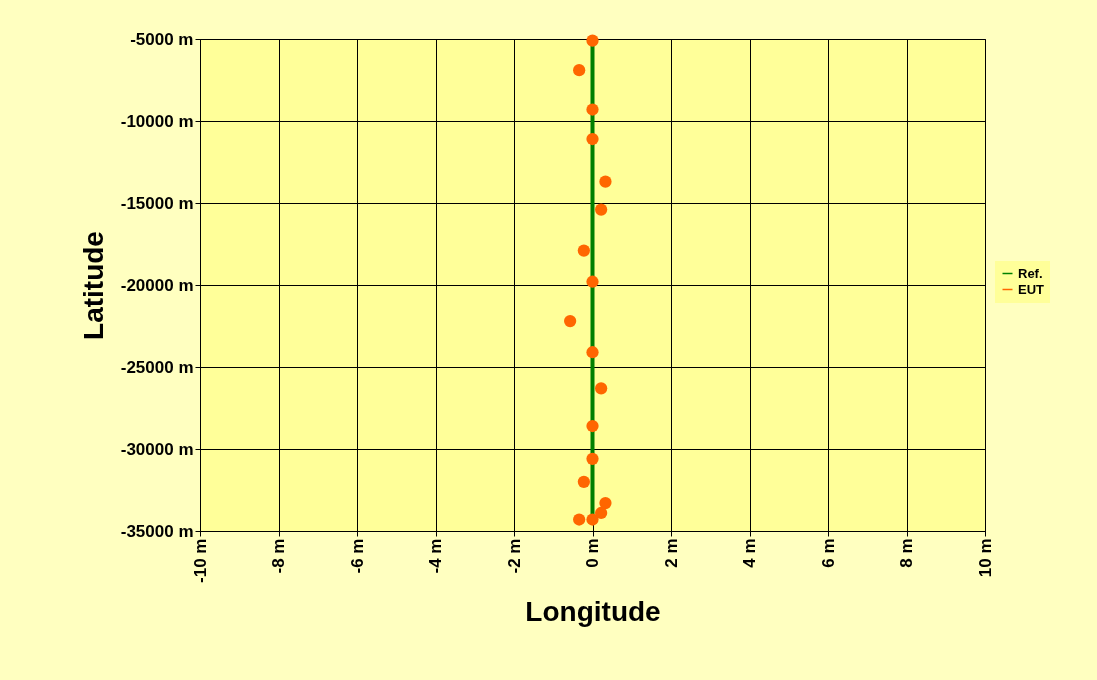 The image size is (1097, 680). Describe the element at coordinates (157, 531) in the screenshot. I see `y-tick-label: -35000 m` at that location.